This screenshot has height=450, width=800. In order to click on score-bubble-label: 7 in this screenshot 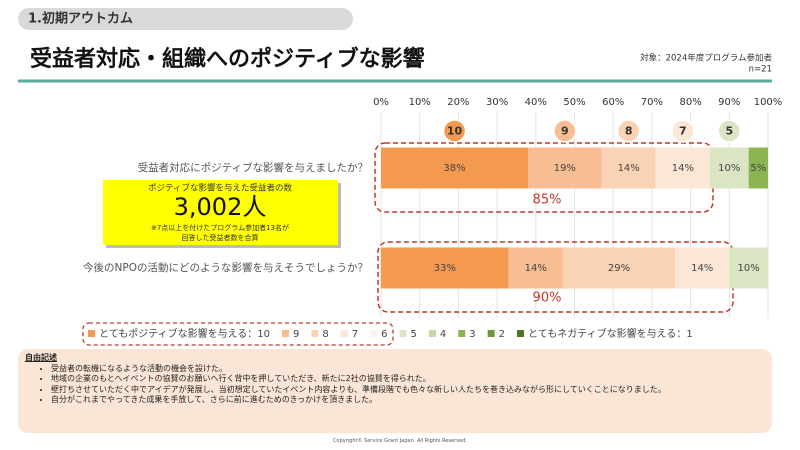, I will do `click(683, 131)`.